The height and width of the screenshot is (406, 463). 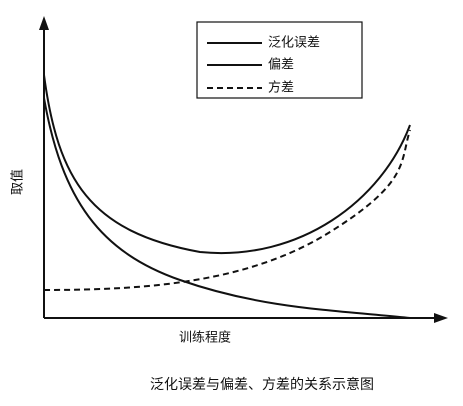 What do you see at coordinates (262, 384) in the screenshot?
I see `caption: 泛化误差与偏差、方差的关系示意图` at bounding box center [262, 384].